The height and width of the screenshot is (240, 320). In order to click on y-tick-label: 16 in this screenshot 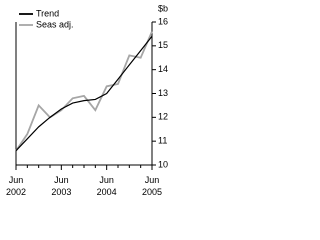, I will do `click(163, 21)`.